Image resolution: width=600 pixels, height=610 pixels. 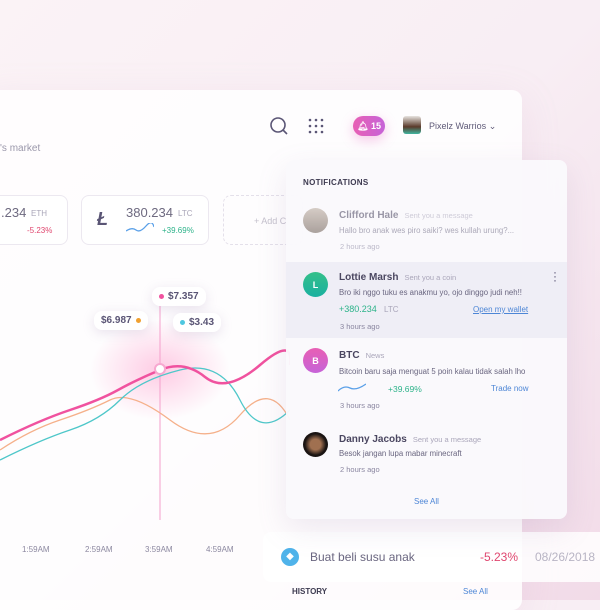 I want to click on open-wallet-link: Open my wallet, so click(x=501, y=309).